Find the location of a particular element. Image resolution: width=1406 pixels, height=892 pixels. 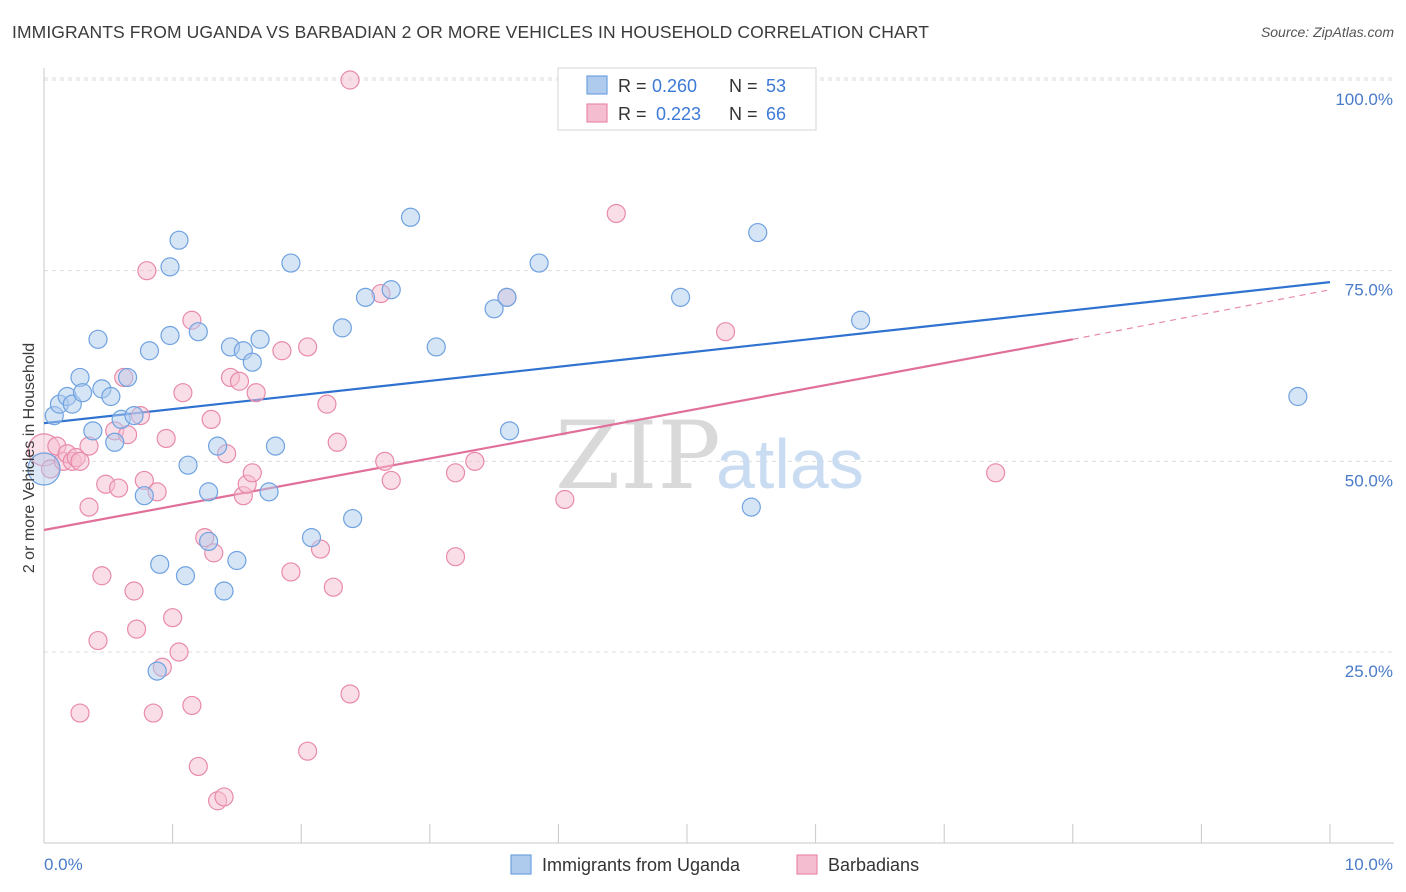

y-tick-label: 50.0% is located at coordinates (1369, 480).